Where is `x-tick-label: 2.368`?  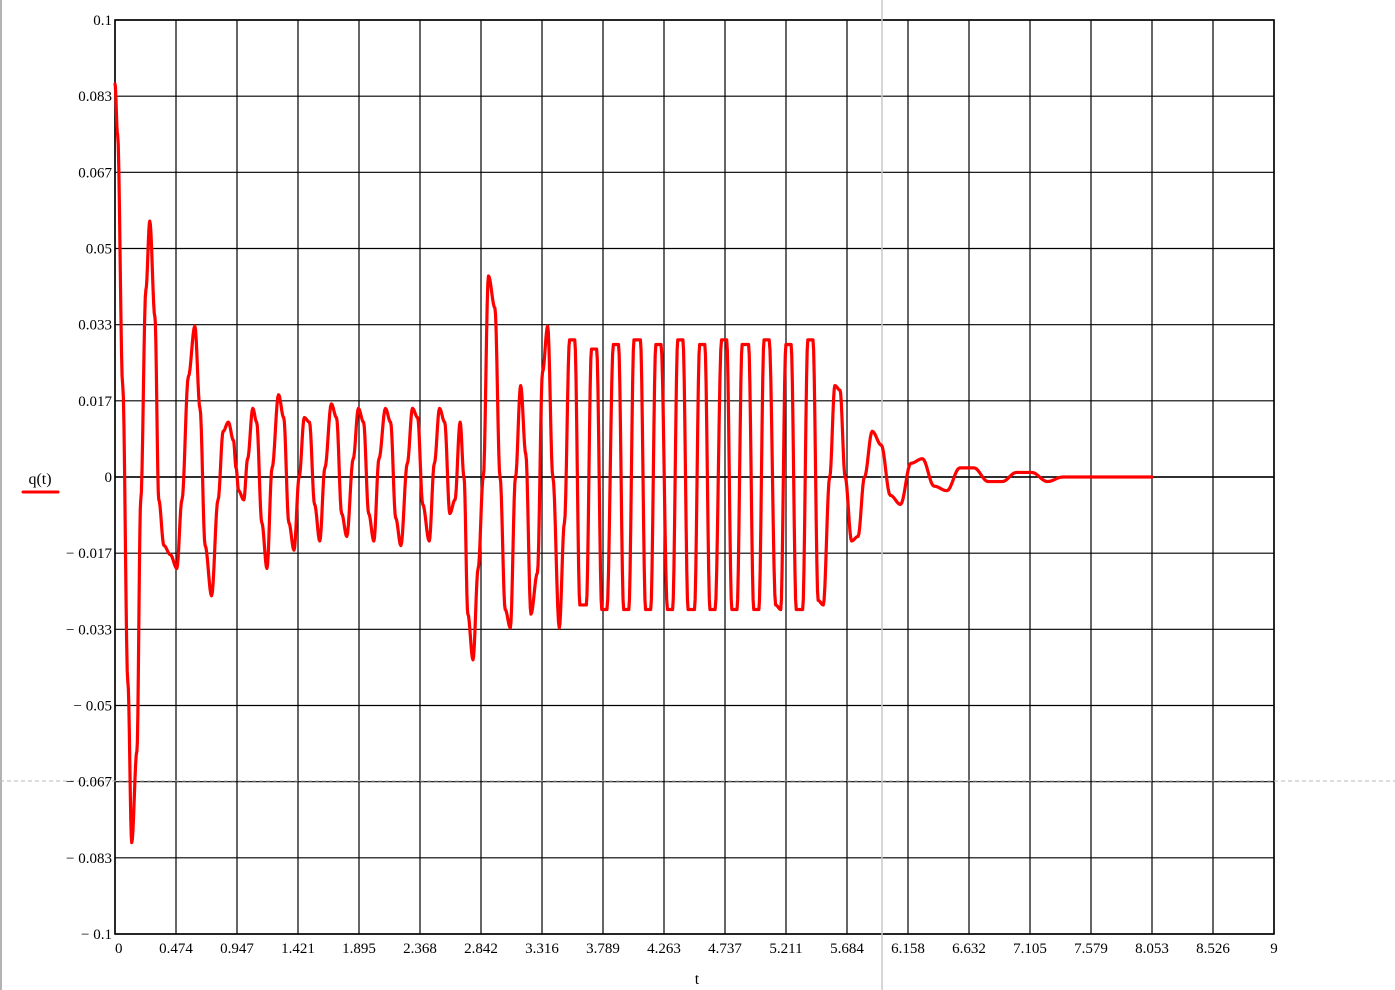 x-tick-label: 2.368 is located at coordinates (420, 949).